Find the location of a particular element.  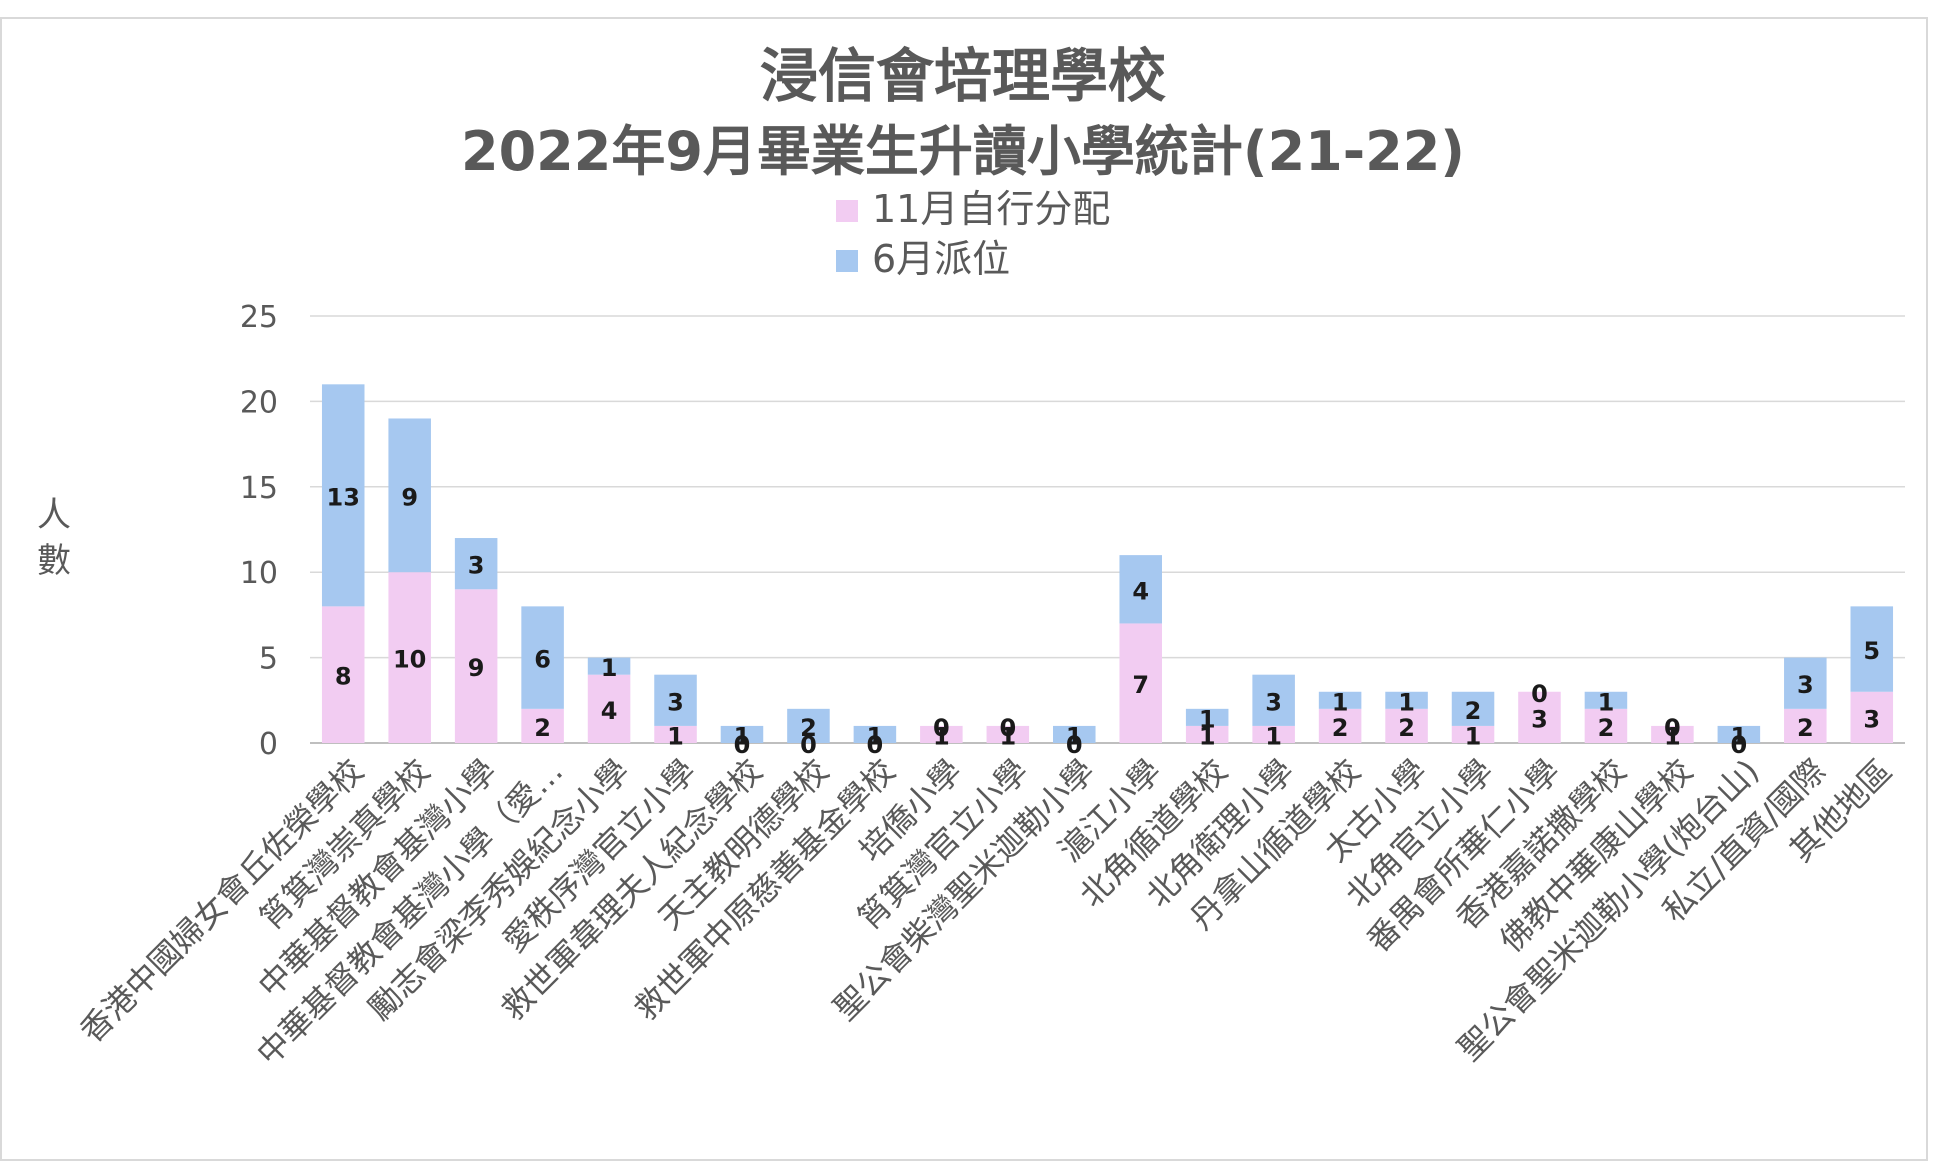

y-tick-label: 25 is located at coordinates (259, 317).